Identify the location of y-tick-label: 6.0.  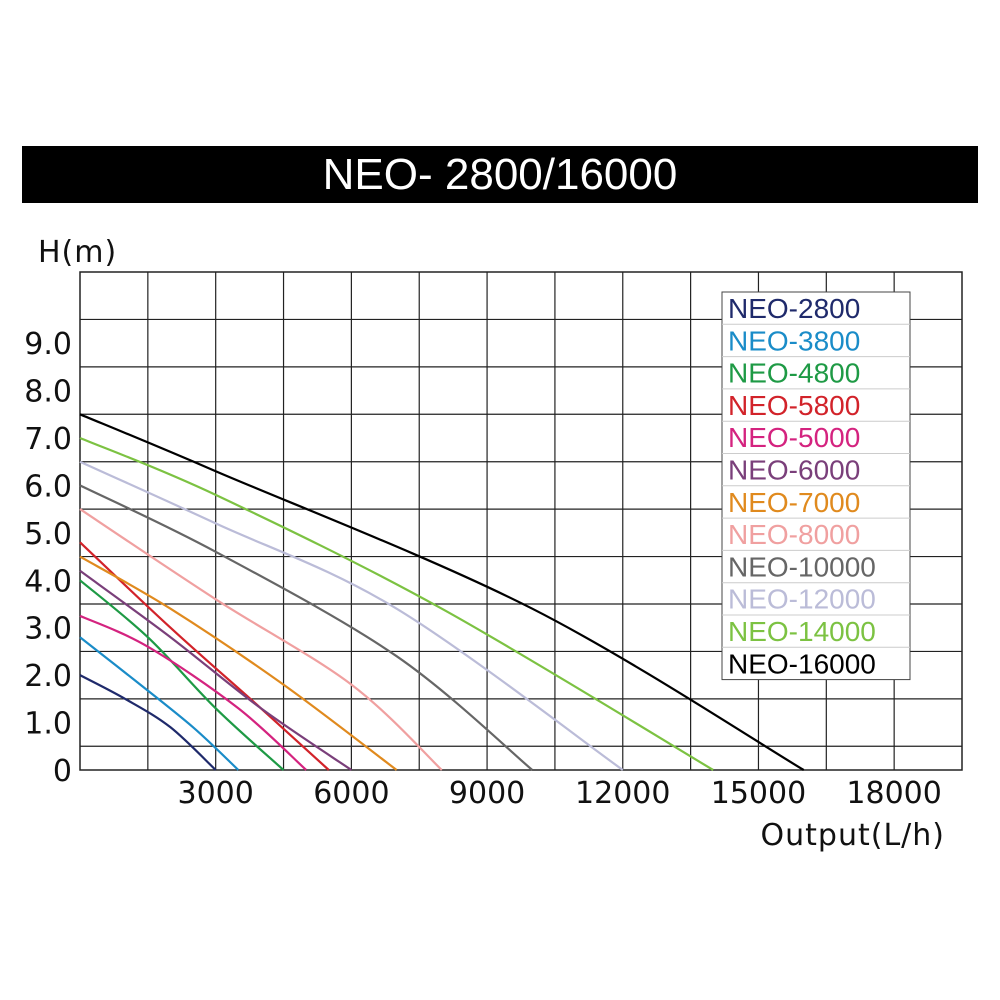
(48, 486).